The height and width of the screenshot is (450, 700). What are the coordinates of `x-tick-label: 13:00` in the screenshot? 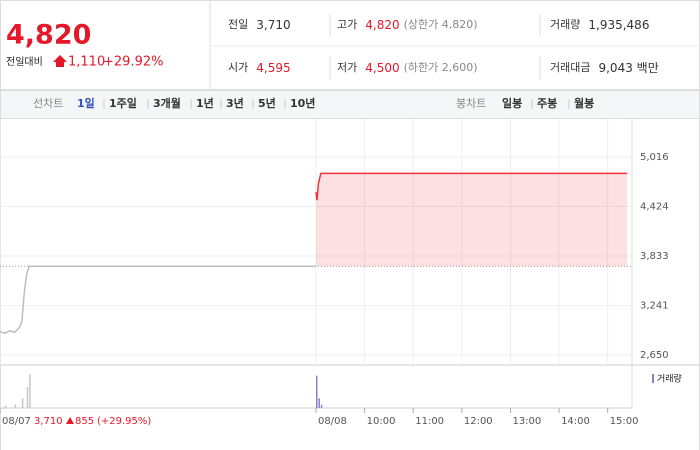 It's located at (526, 421).